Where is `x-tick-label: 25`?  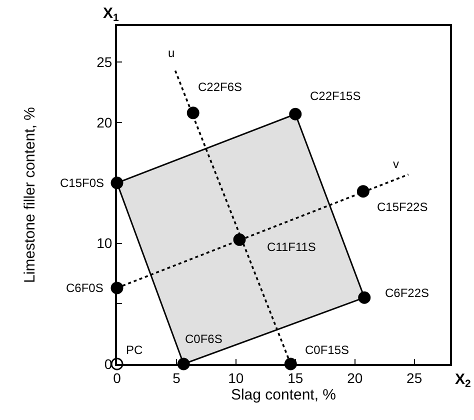
x-tick-label: 25 is located at coordinates (414, 378).